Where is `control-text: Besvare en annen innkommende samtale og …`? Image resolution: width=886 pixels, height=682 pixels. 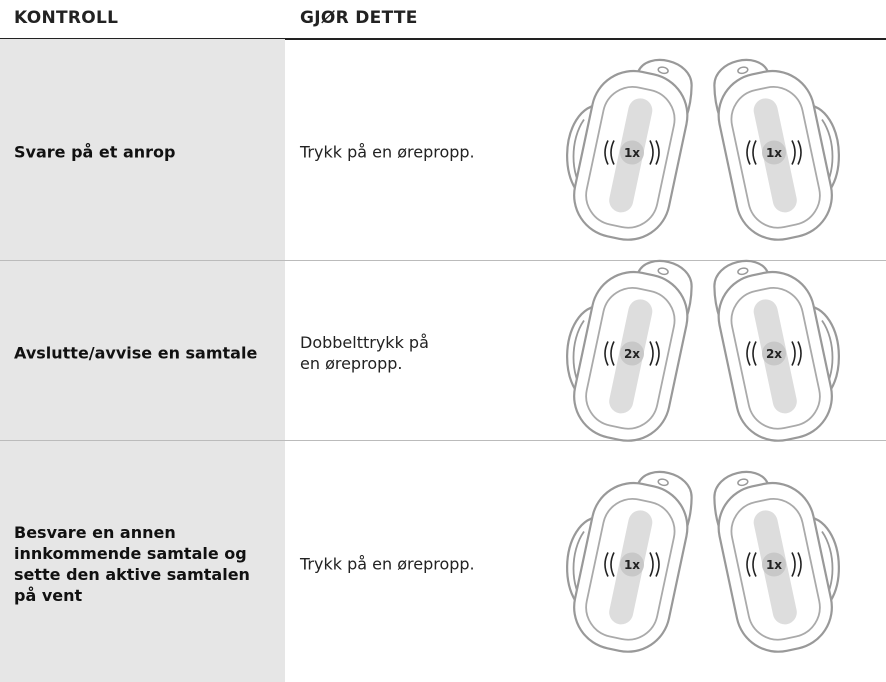 control-text: Besvare en annen innkommende samtale og … is located at coordinates (132, 563).